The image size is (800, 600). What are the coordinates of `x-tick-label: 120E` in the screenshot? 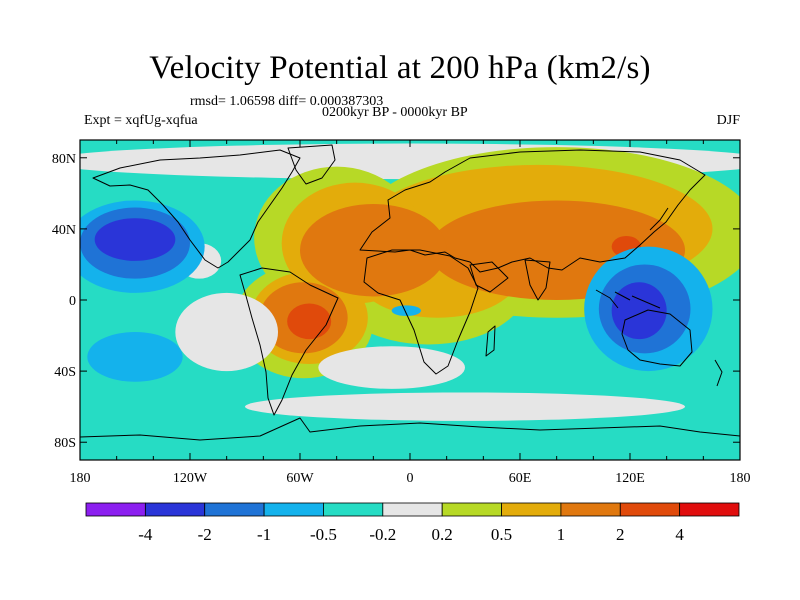 It's located at (630, 478).